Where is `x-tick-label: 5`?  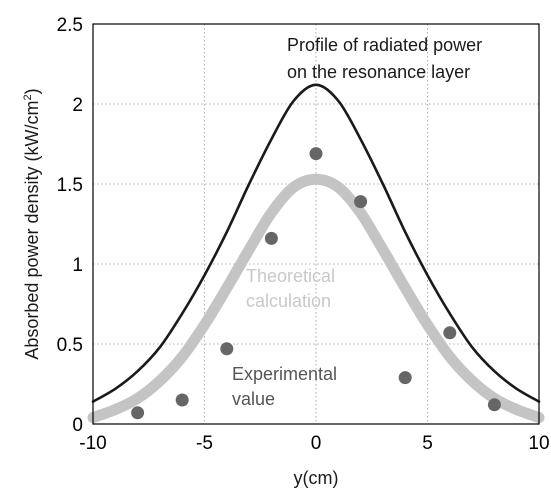
x-tick-label: 5 is located at coordinates (427, 443).